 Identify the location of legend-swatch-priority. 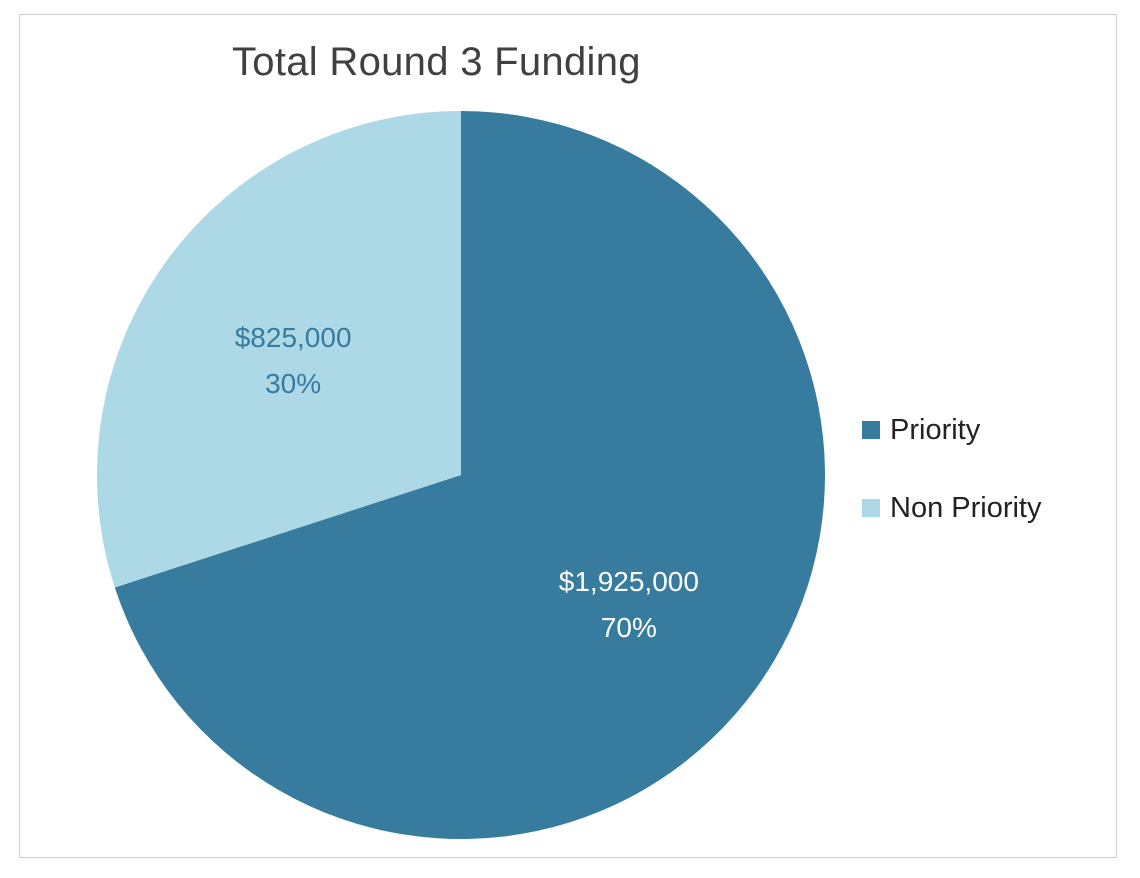
(871, 430).